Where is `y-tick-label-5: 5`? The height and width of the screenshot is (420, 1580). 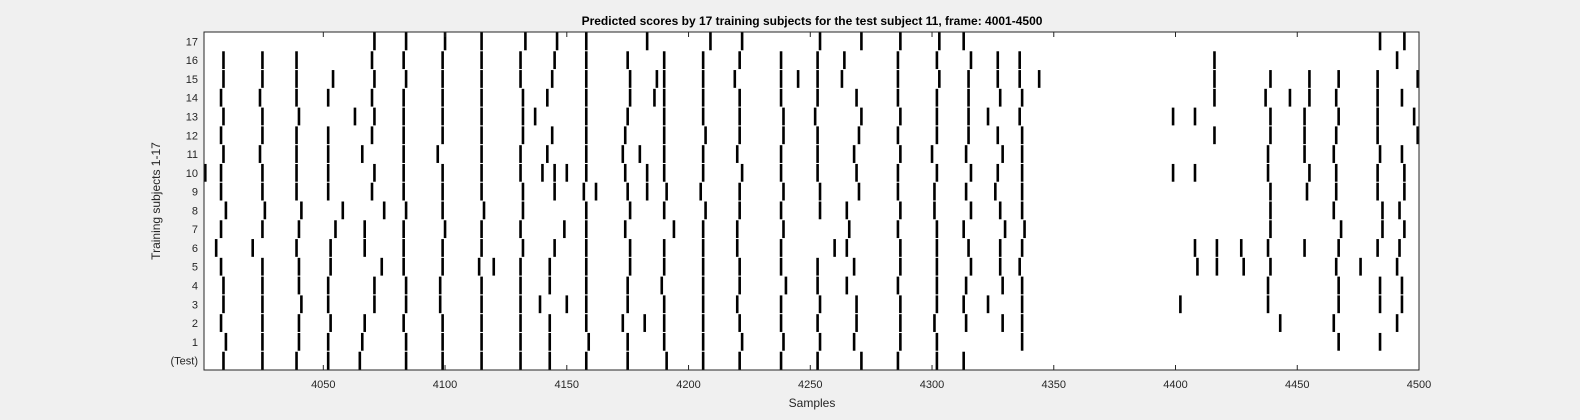
y-tick-label-5: 5 is located at coordinates (195, 268).